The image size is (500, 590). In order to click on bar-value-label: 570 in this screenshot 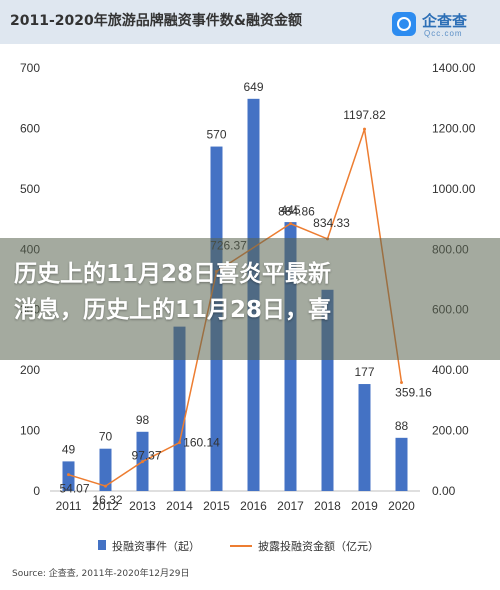, I will do `click(216, 135)`.